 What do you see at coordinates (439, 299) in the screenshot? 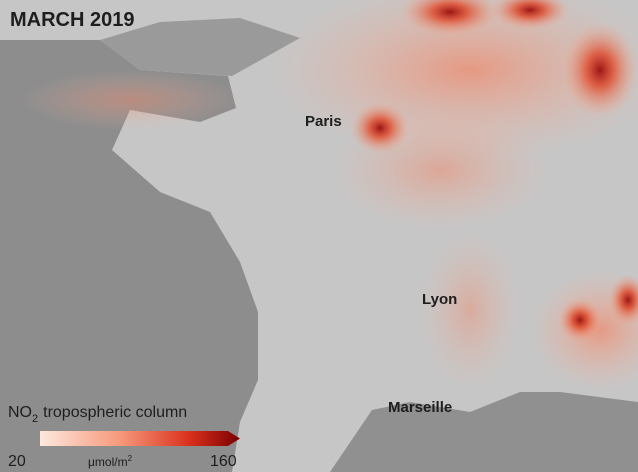
I see `city-label: Lyon` at bounding box center [439, 299].